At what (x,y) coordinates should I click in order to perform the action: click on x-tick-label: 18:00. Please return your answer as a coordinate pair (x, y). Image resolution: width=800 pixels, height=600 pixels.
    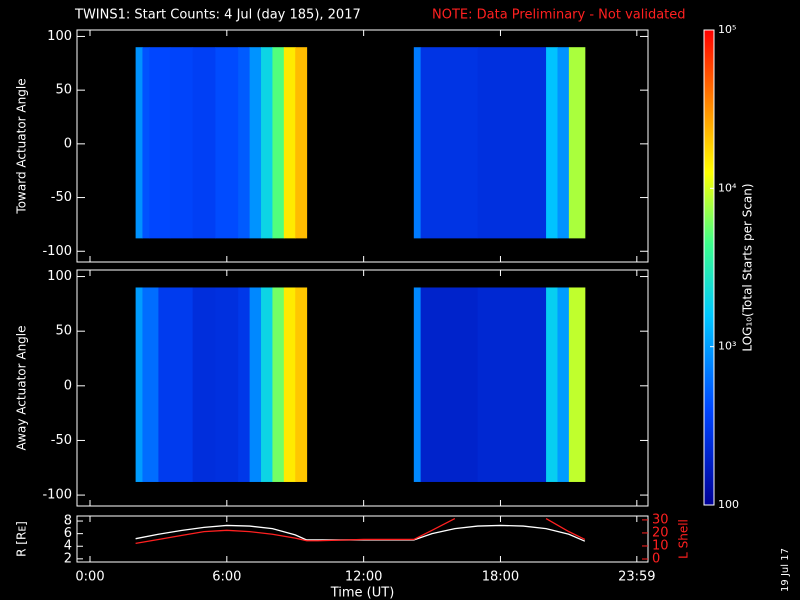
    Looking at the image, I should click on (500, 577).